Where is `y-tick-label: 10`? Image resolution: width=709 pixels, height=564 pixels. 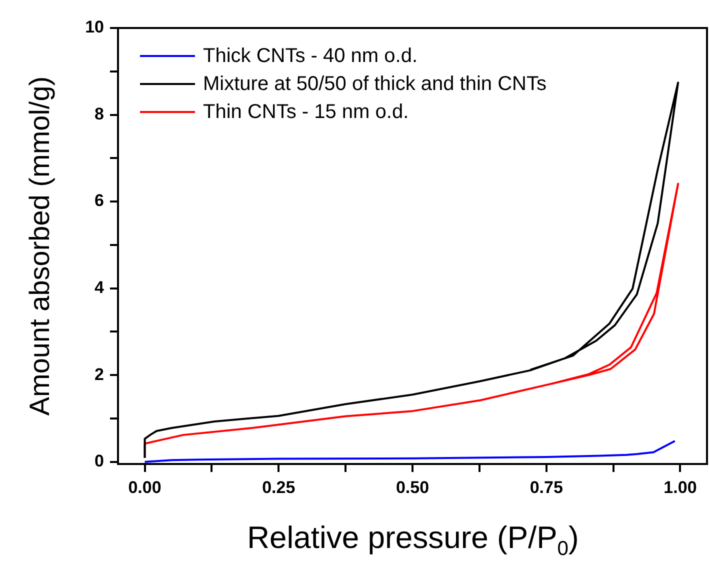
y-tick-label: 10 is located at coordinates (94, 27).